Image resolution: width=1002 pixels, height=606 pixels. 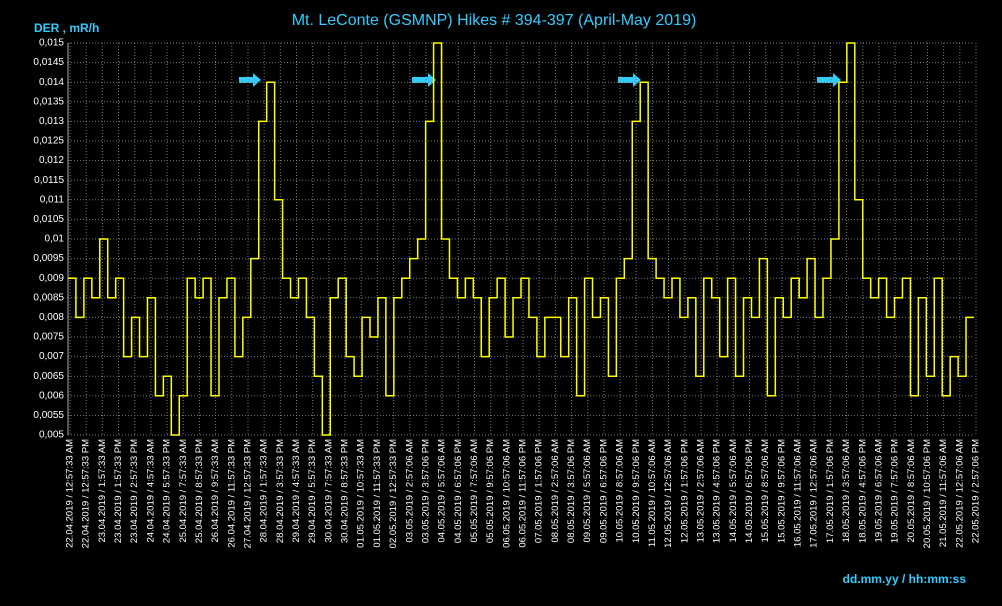 What do you see at coordinates (52, 199) in the screenshot?
I see `y-tick-label: 0,011` at bounding box center [52, 199].